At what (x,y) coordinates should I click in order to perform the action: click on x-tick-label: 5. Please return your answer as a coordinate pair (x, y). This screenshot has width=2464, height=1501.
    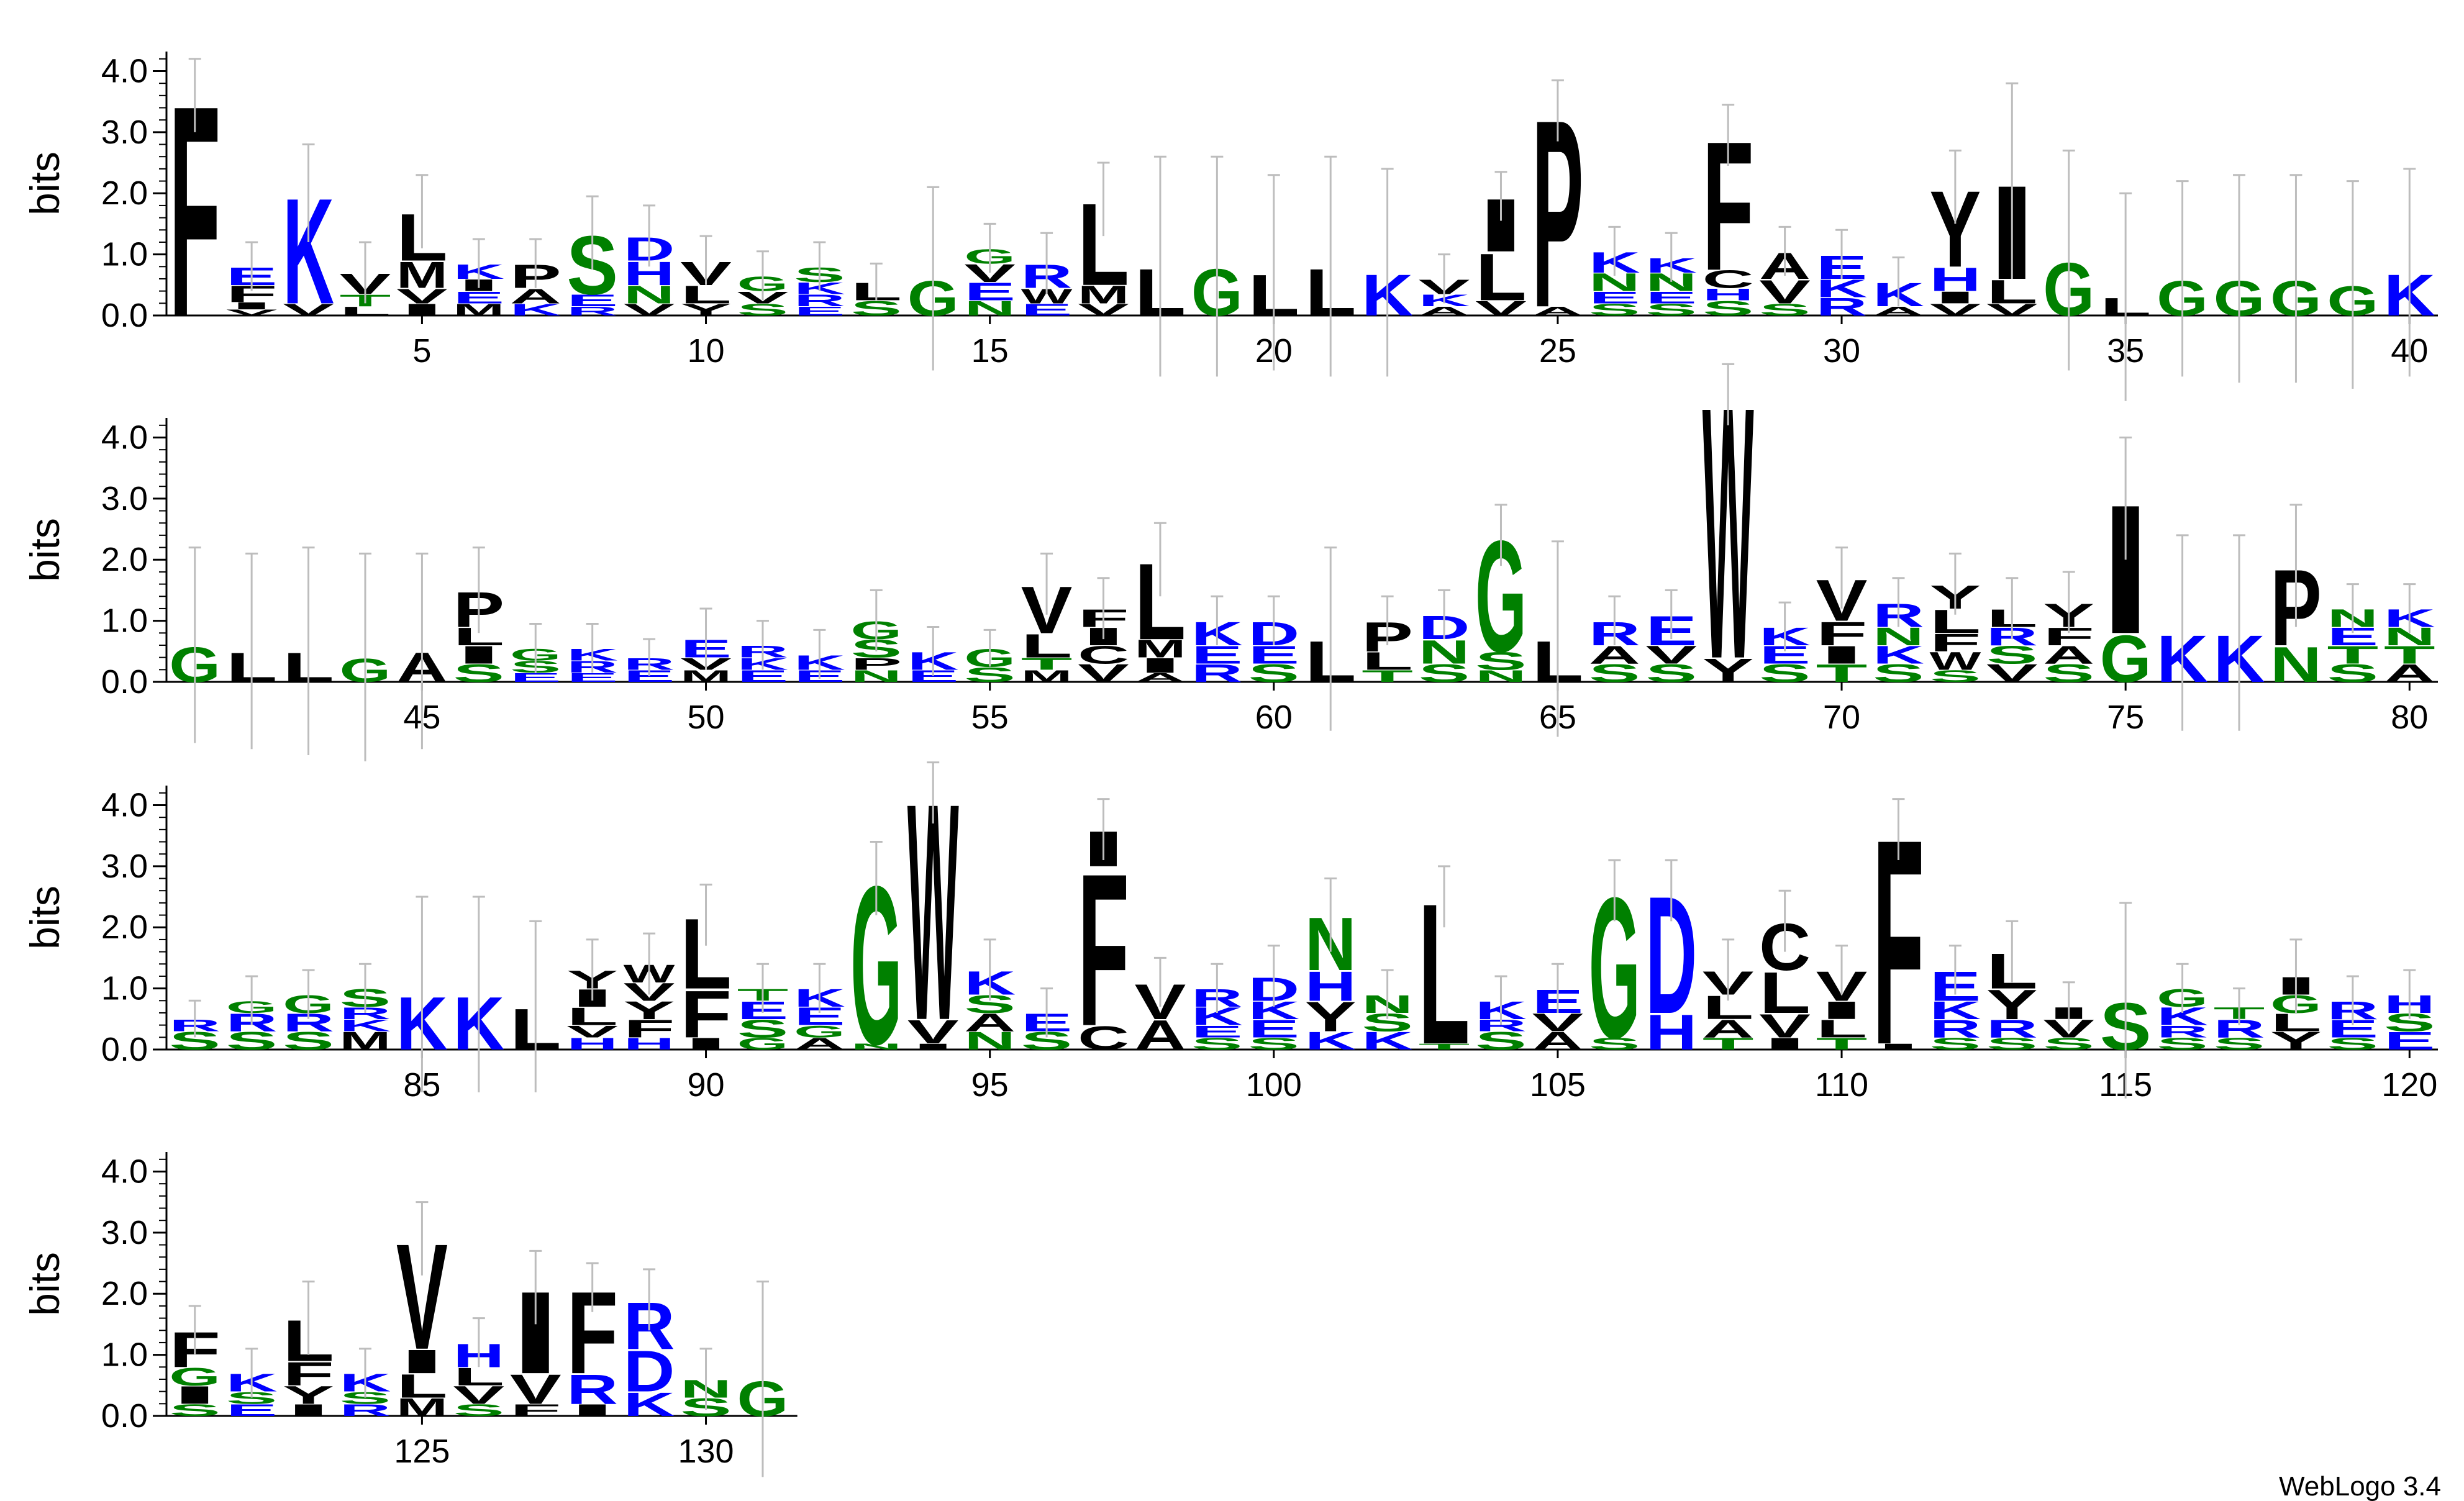
    Looking at the image, I should click on (422, 351).